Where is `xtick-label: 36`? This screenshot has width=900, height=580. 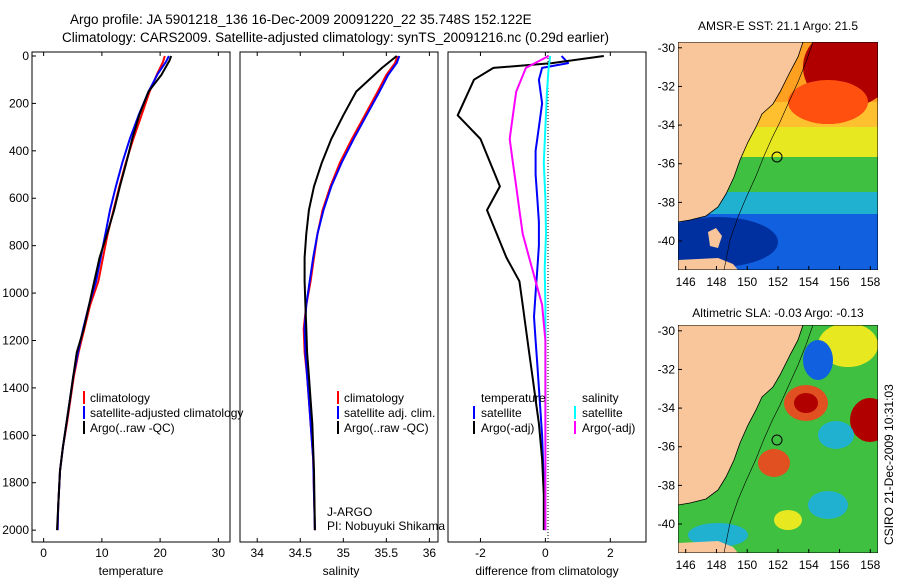
xtick-label: 36 is located at coordinates (430, 553).